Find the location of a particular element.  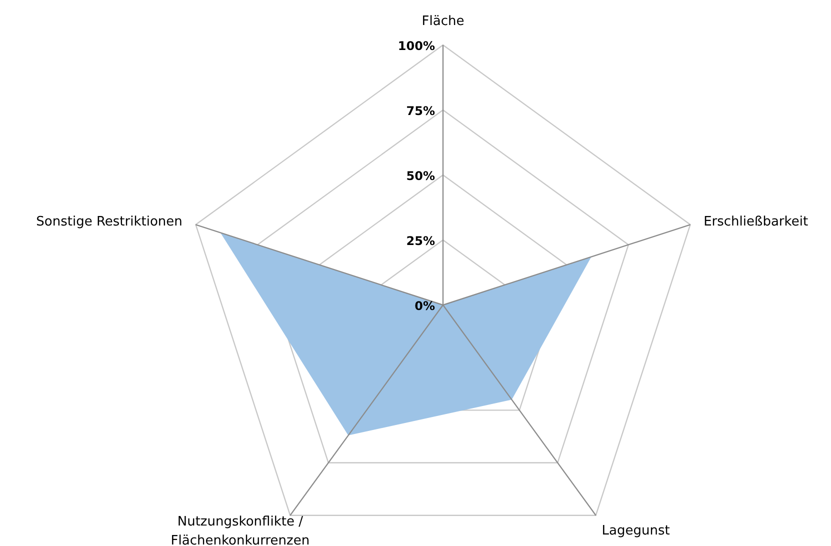

spoke-label: Nutzungskonflikte / Flächenkonkurrenzen is located at coordinates (240, 530).